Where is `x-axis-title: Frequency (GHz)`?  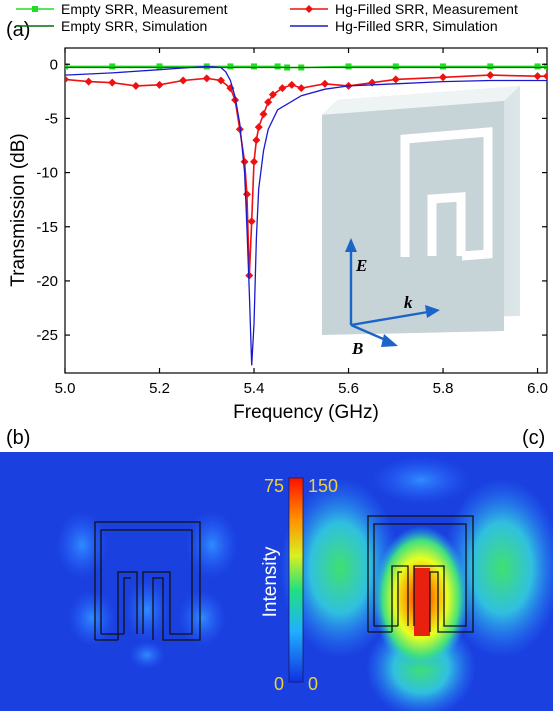
x-axis-title: Frequency (GHz) is located at coordinates (306, 412).